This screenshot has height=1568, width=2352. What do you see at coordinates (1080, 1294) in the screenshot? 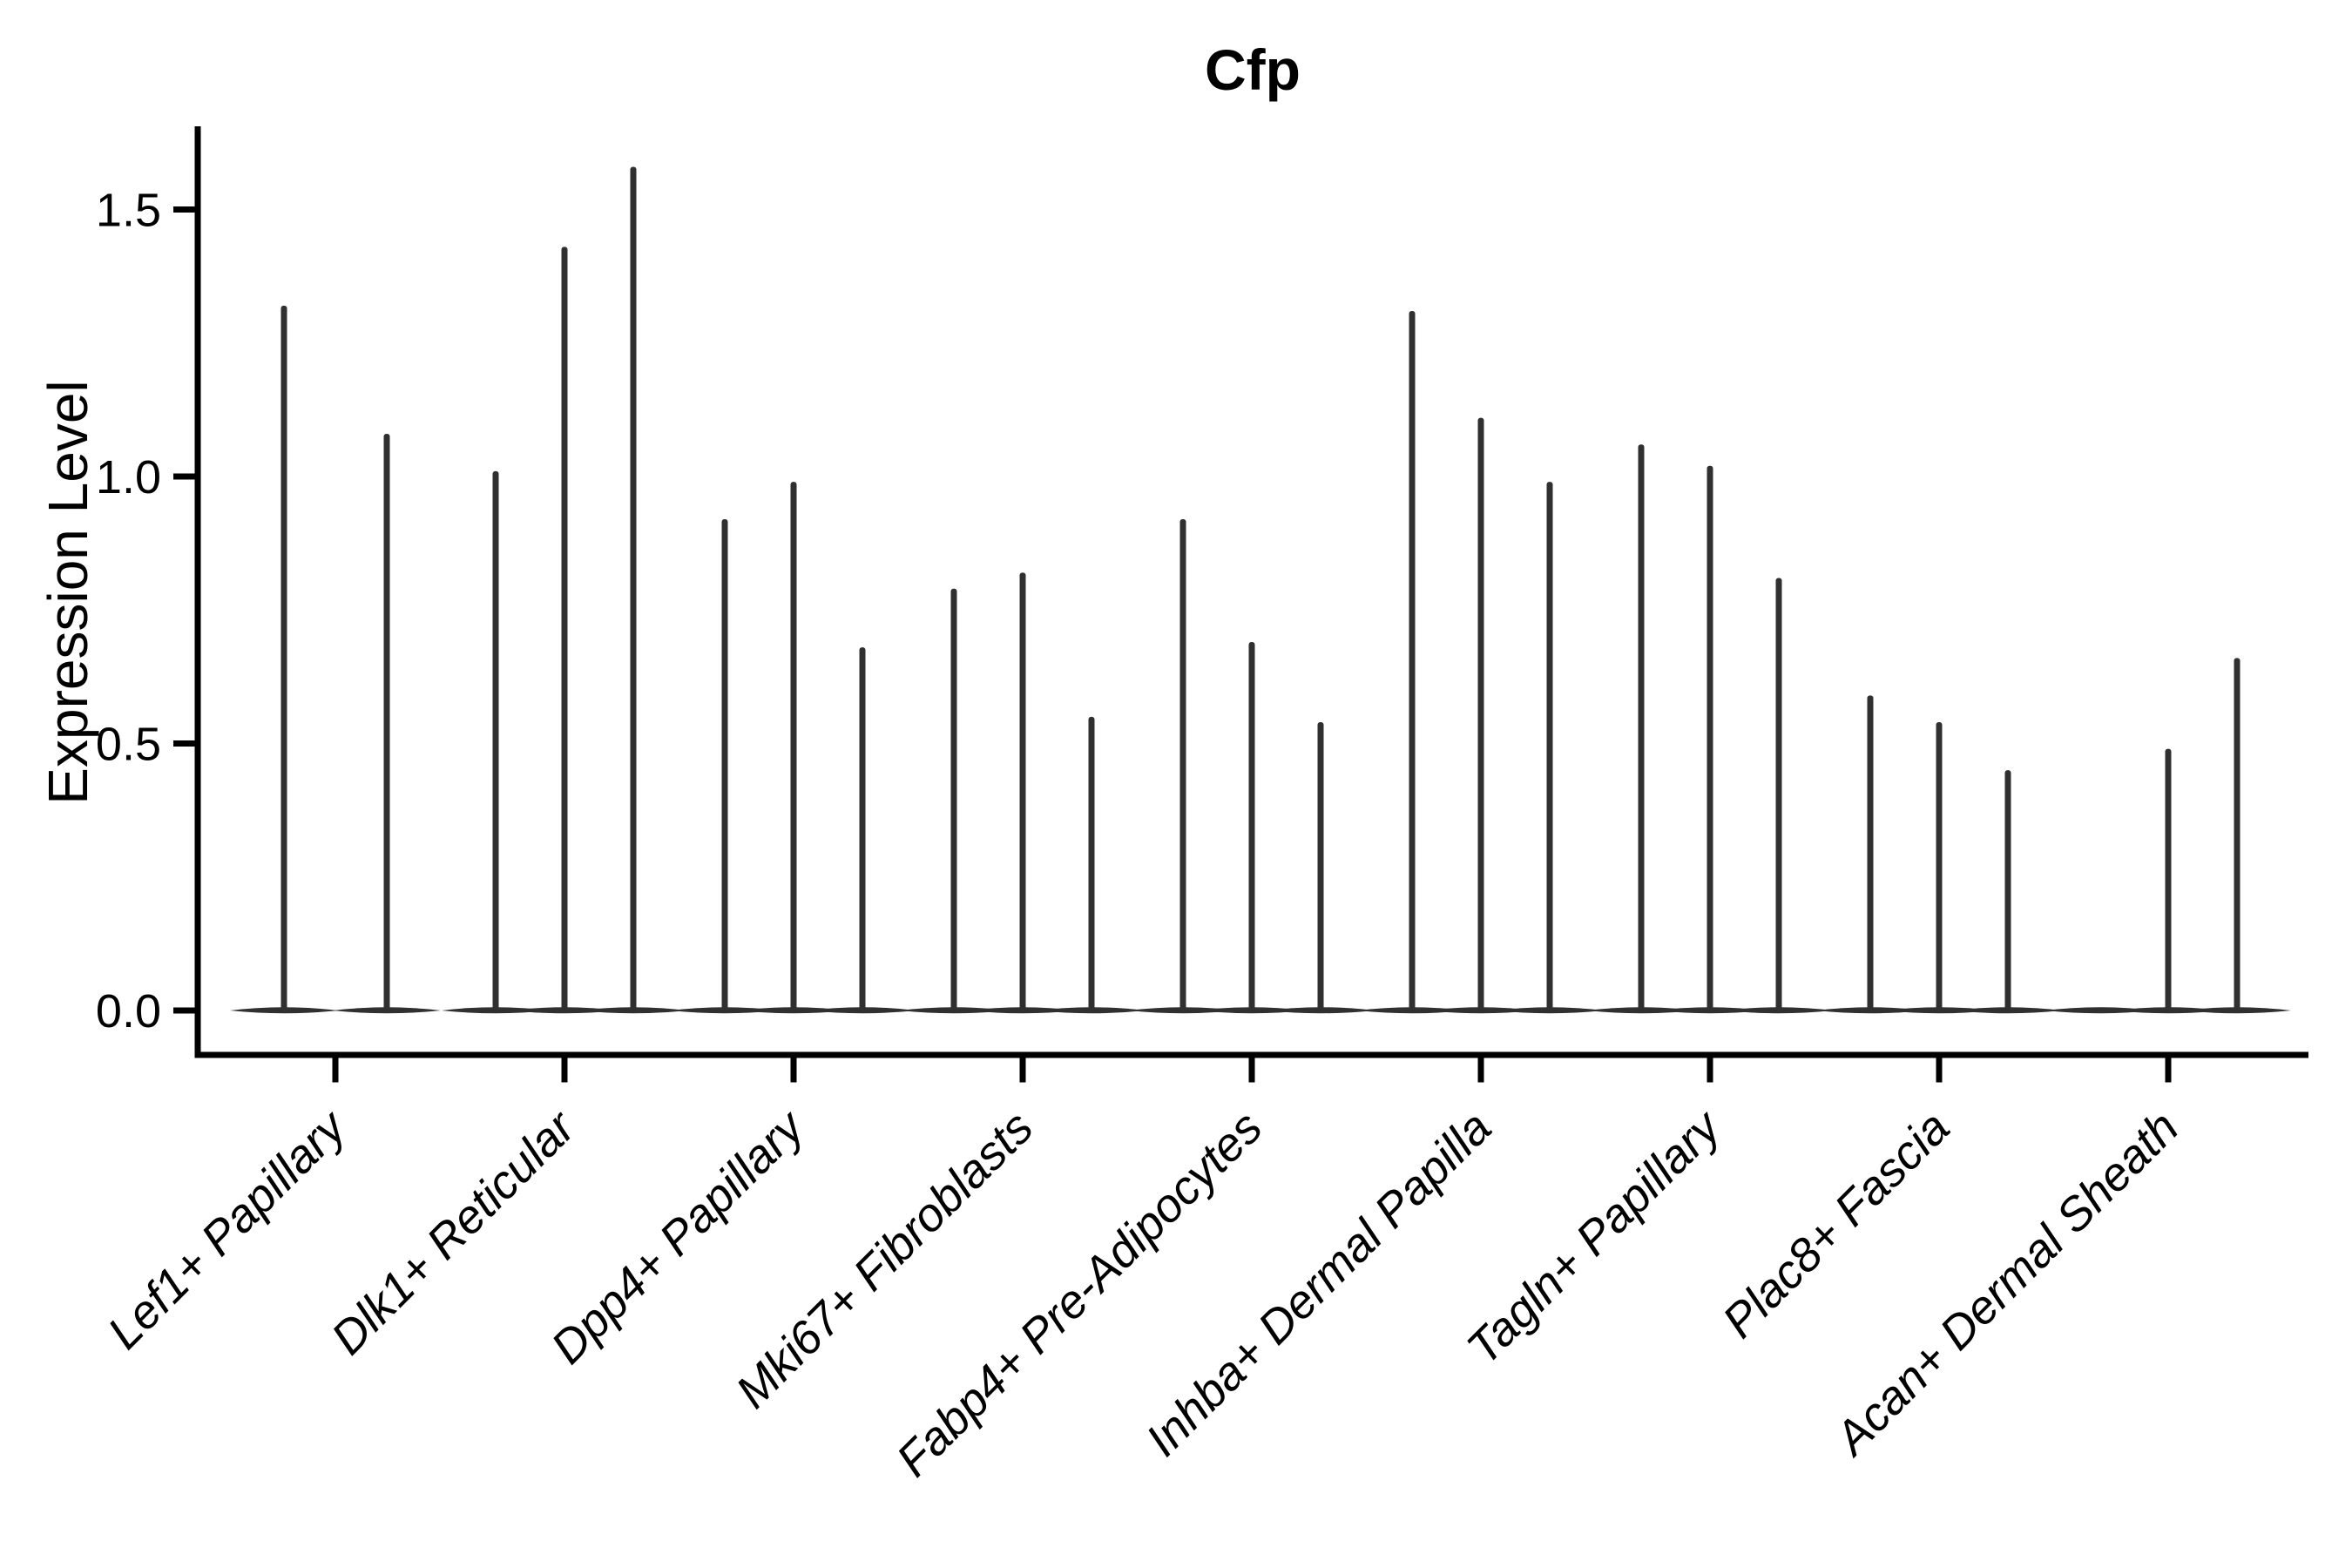
I see `x-tick-label: Fabp4+ Pre-Adipocytes` at bounding box center [1080, 1294].